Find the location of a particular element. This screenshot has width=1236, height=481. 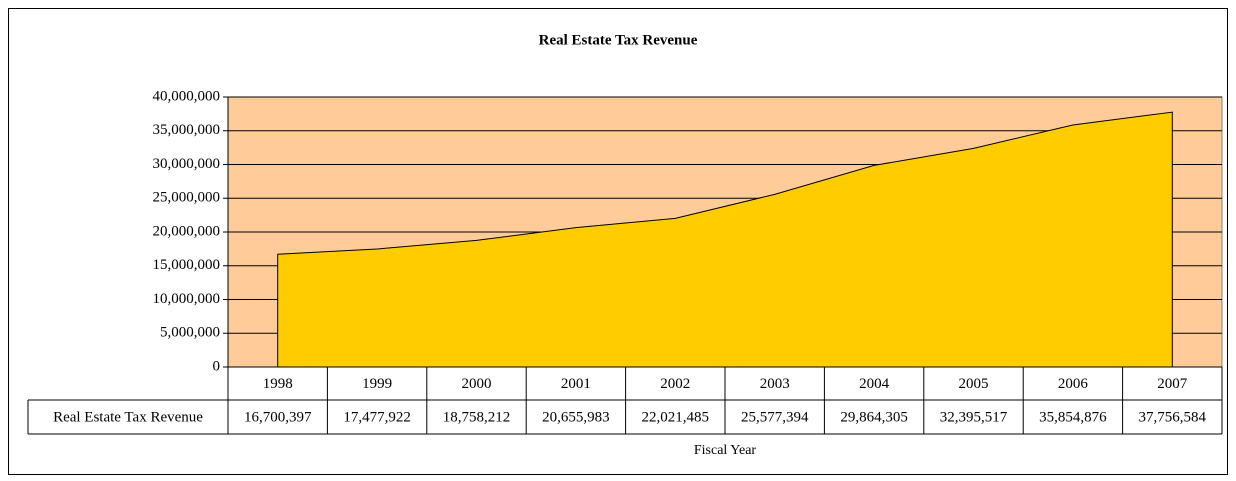

y-tick-label: 40,000,000 is located at coordinates (187, 96).